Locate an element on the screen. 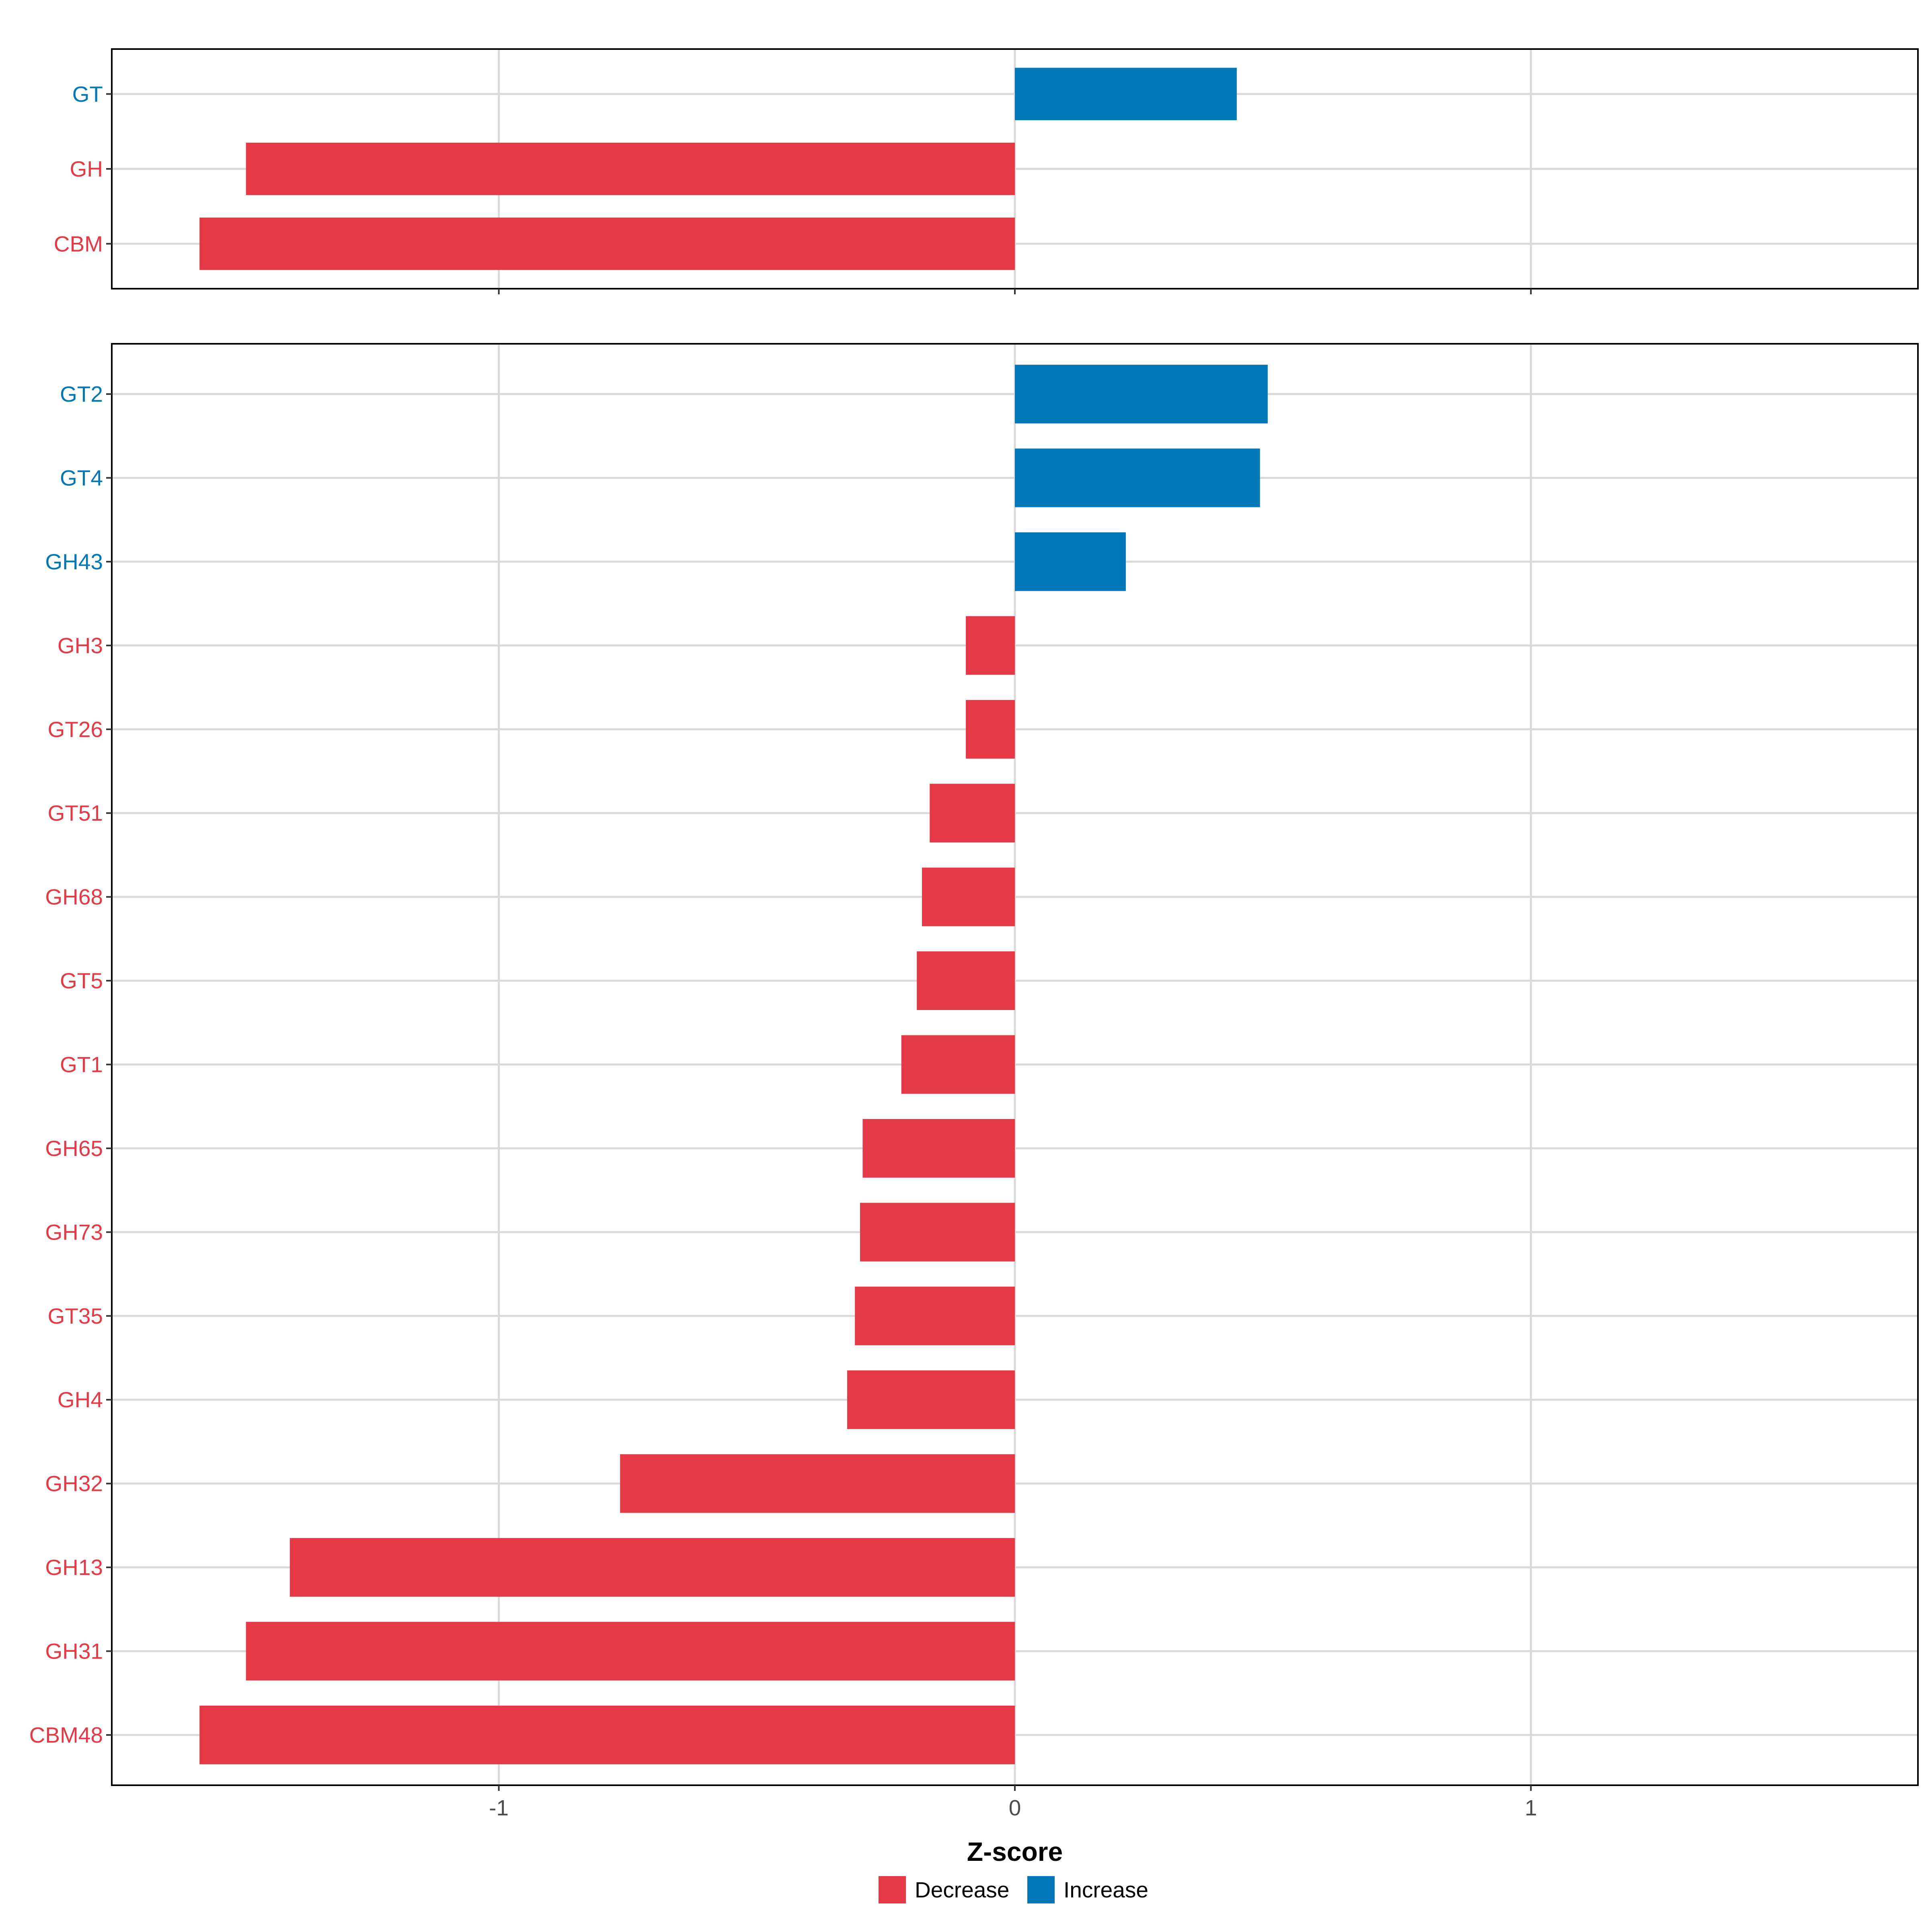 This screenshot has width=1930, height=1932. category-label-gt35: GT35 is located at coordinates (75, 1316).